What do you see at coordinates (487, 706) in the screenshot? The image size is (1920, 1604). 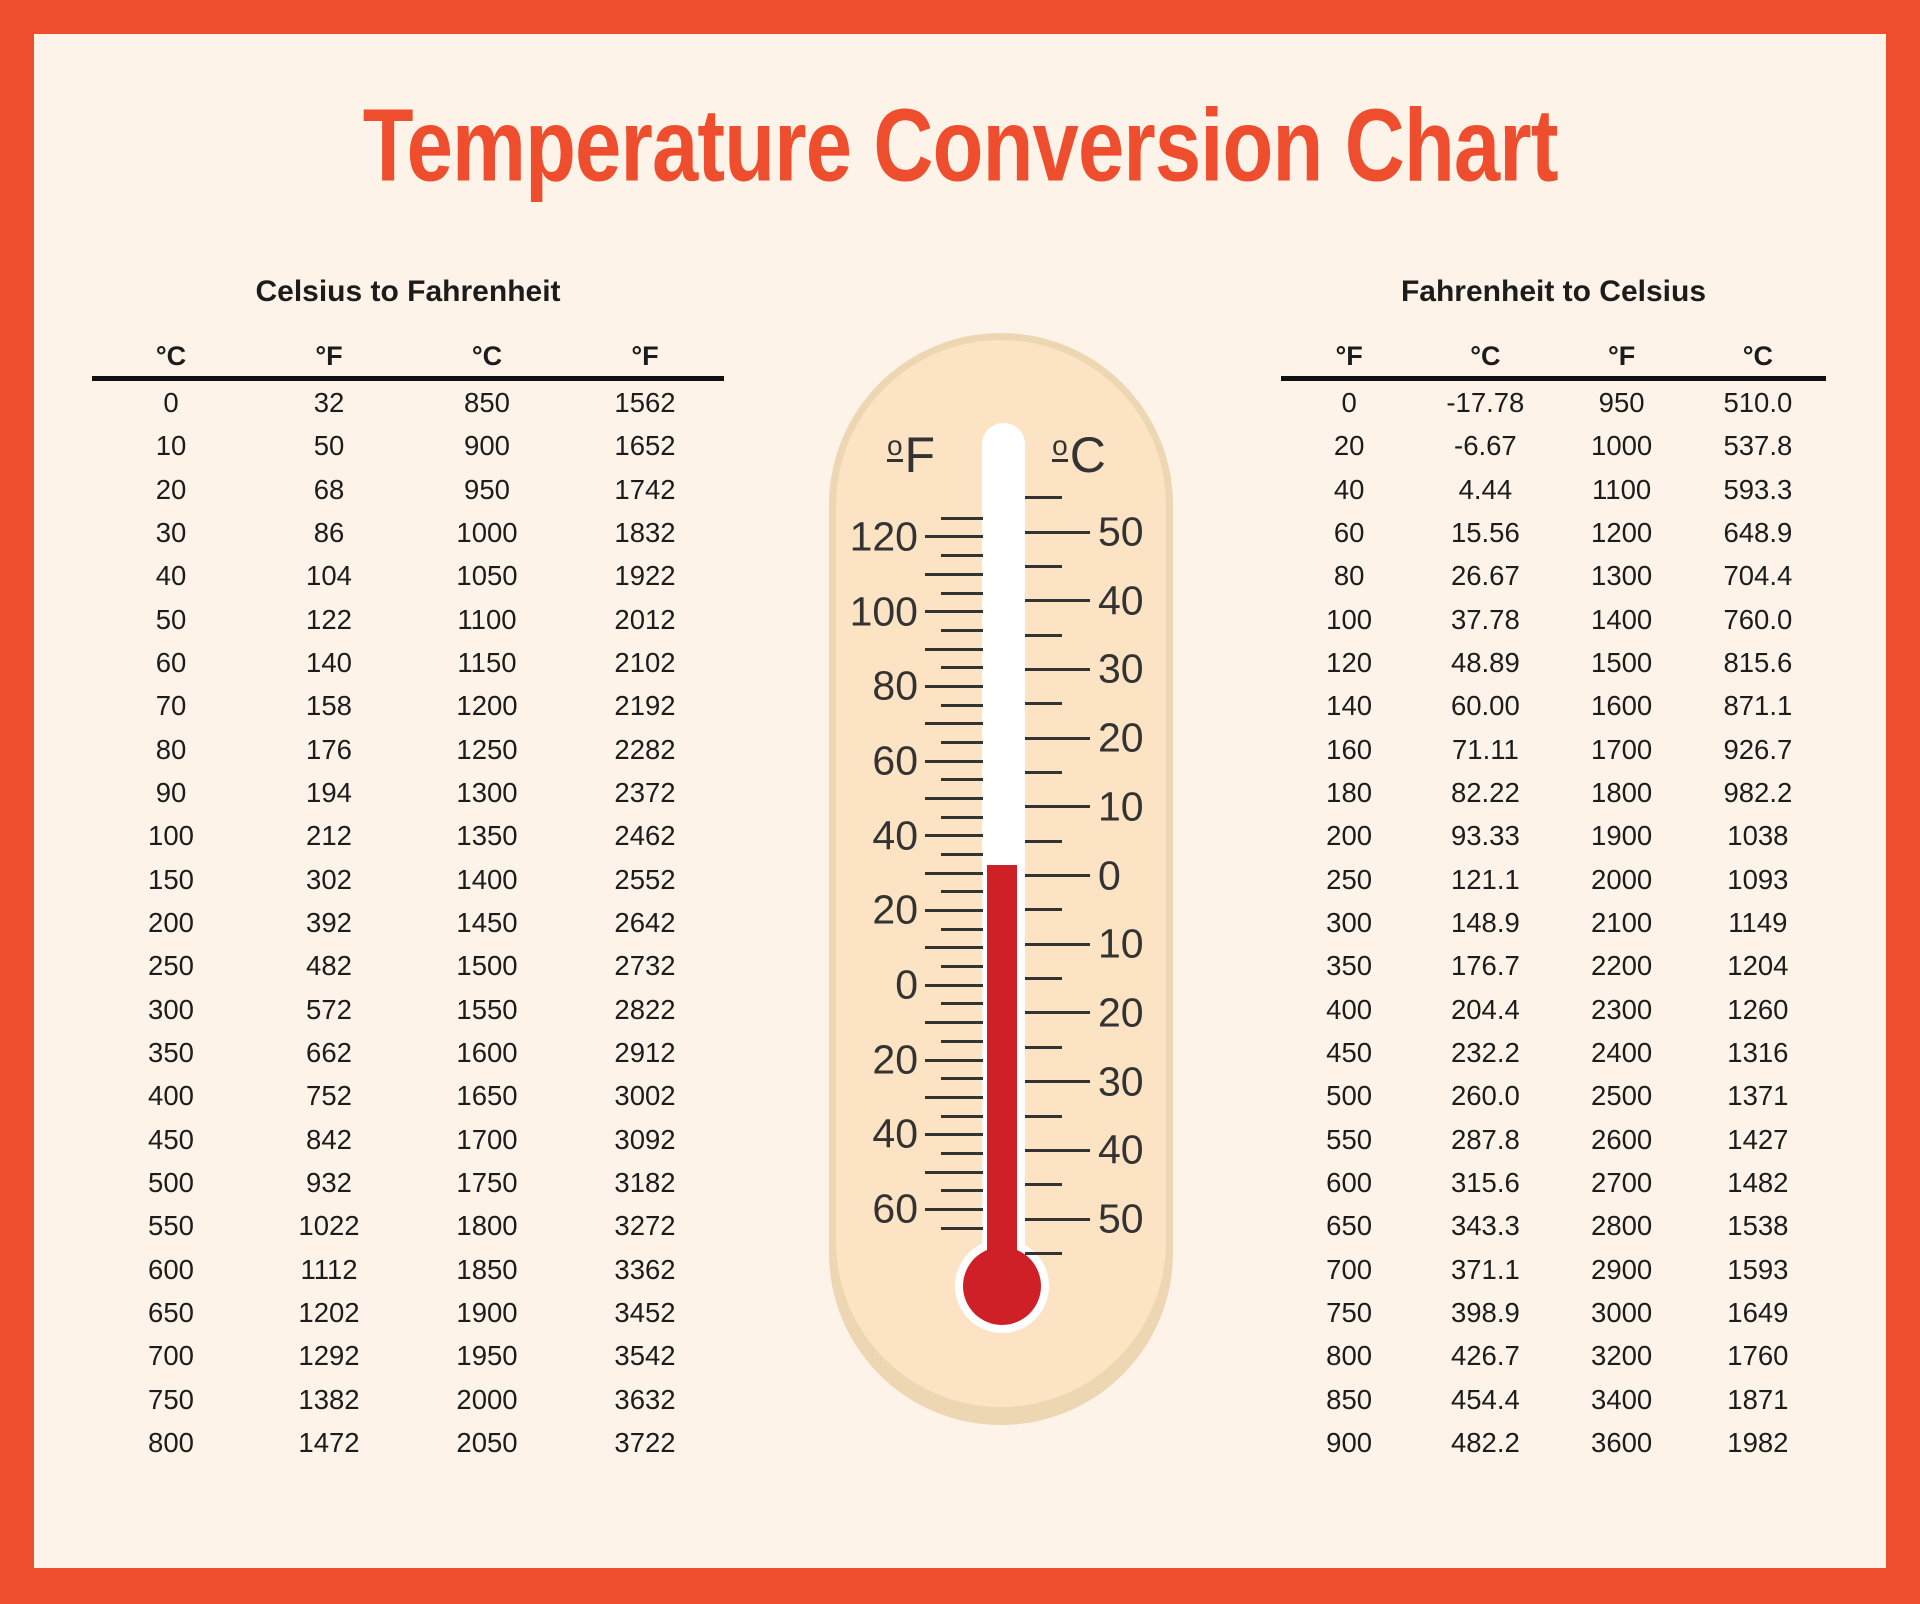 I see `table-cell: 1200` at bounding box center [487, 706].